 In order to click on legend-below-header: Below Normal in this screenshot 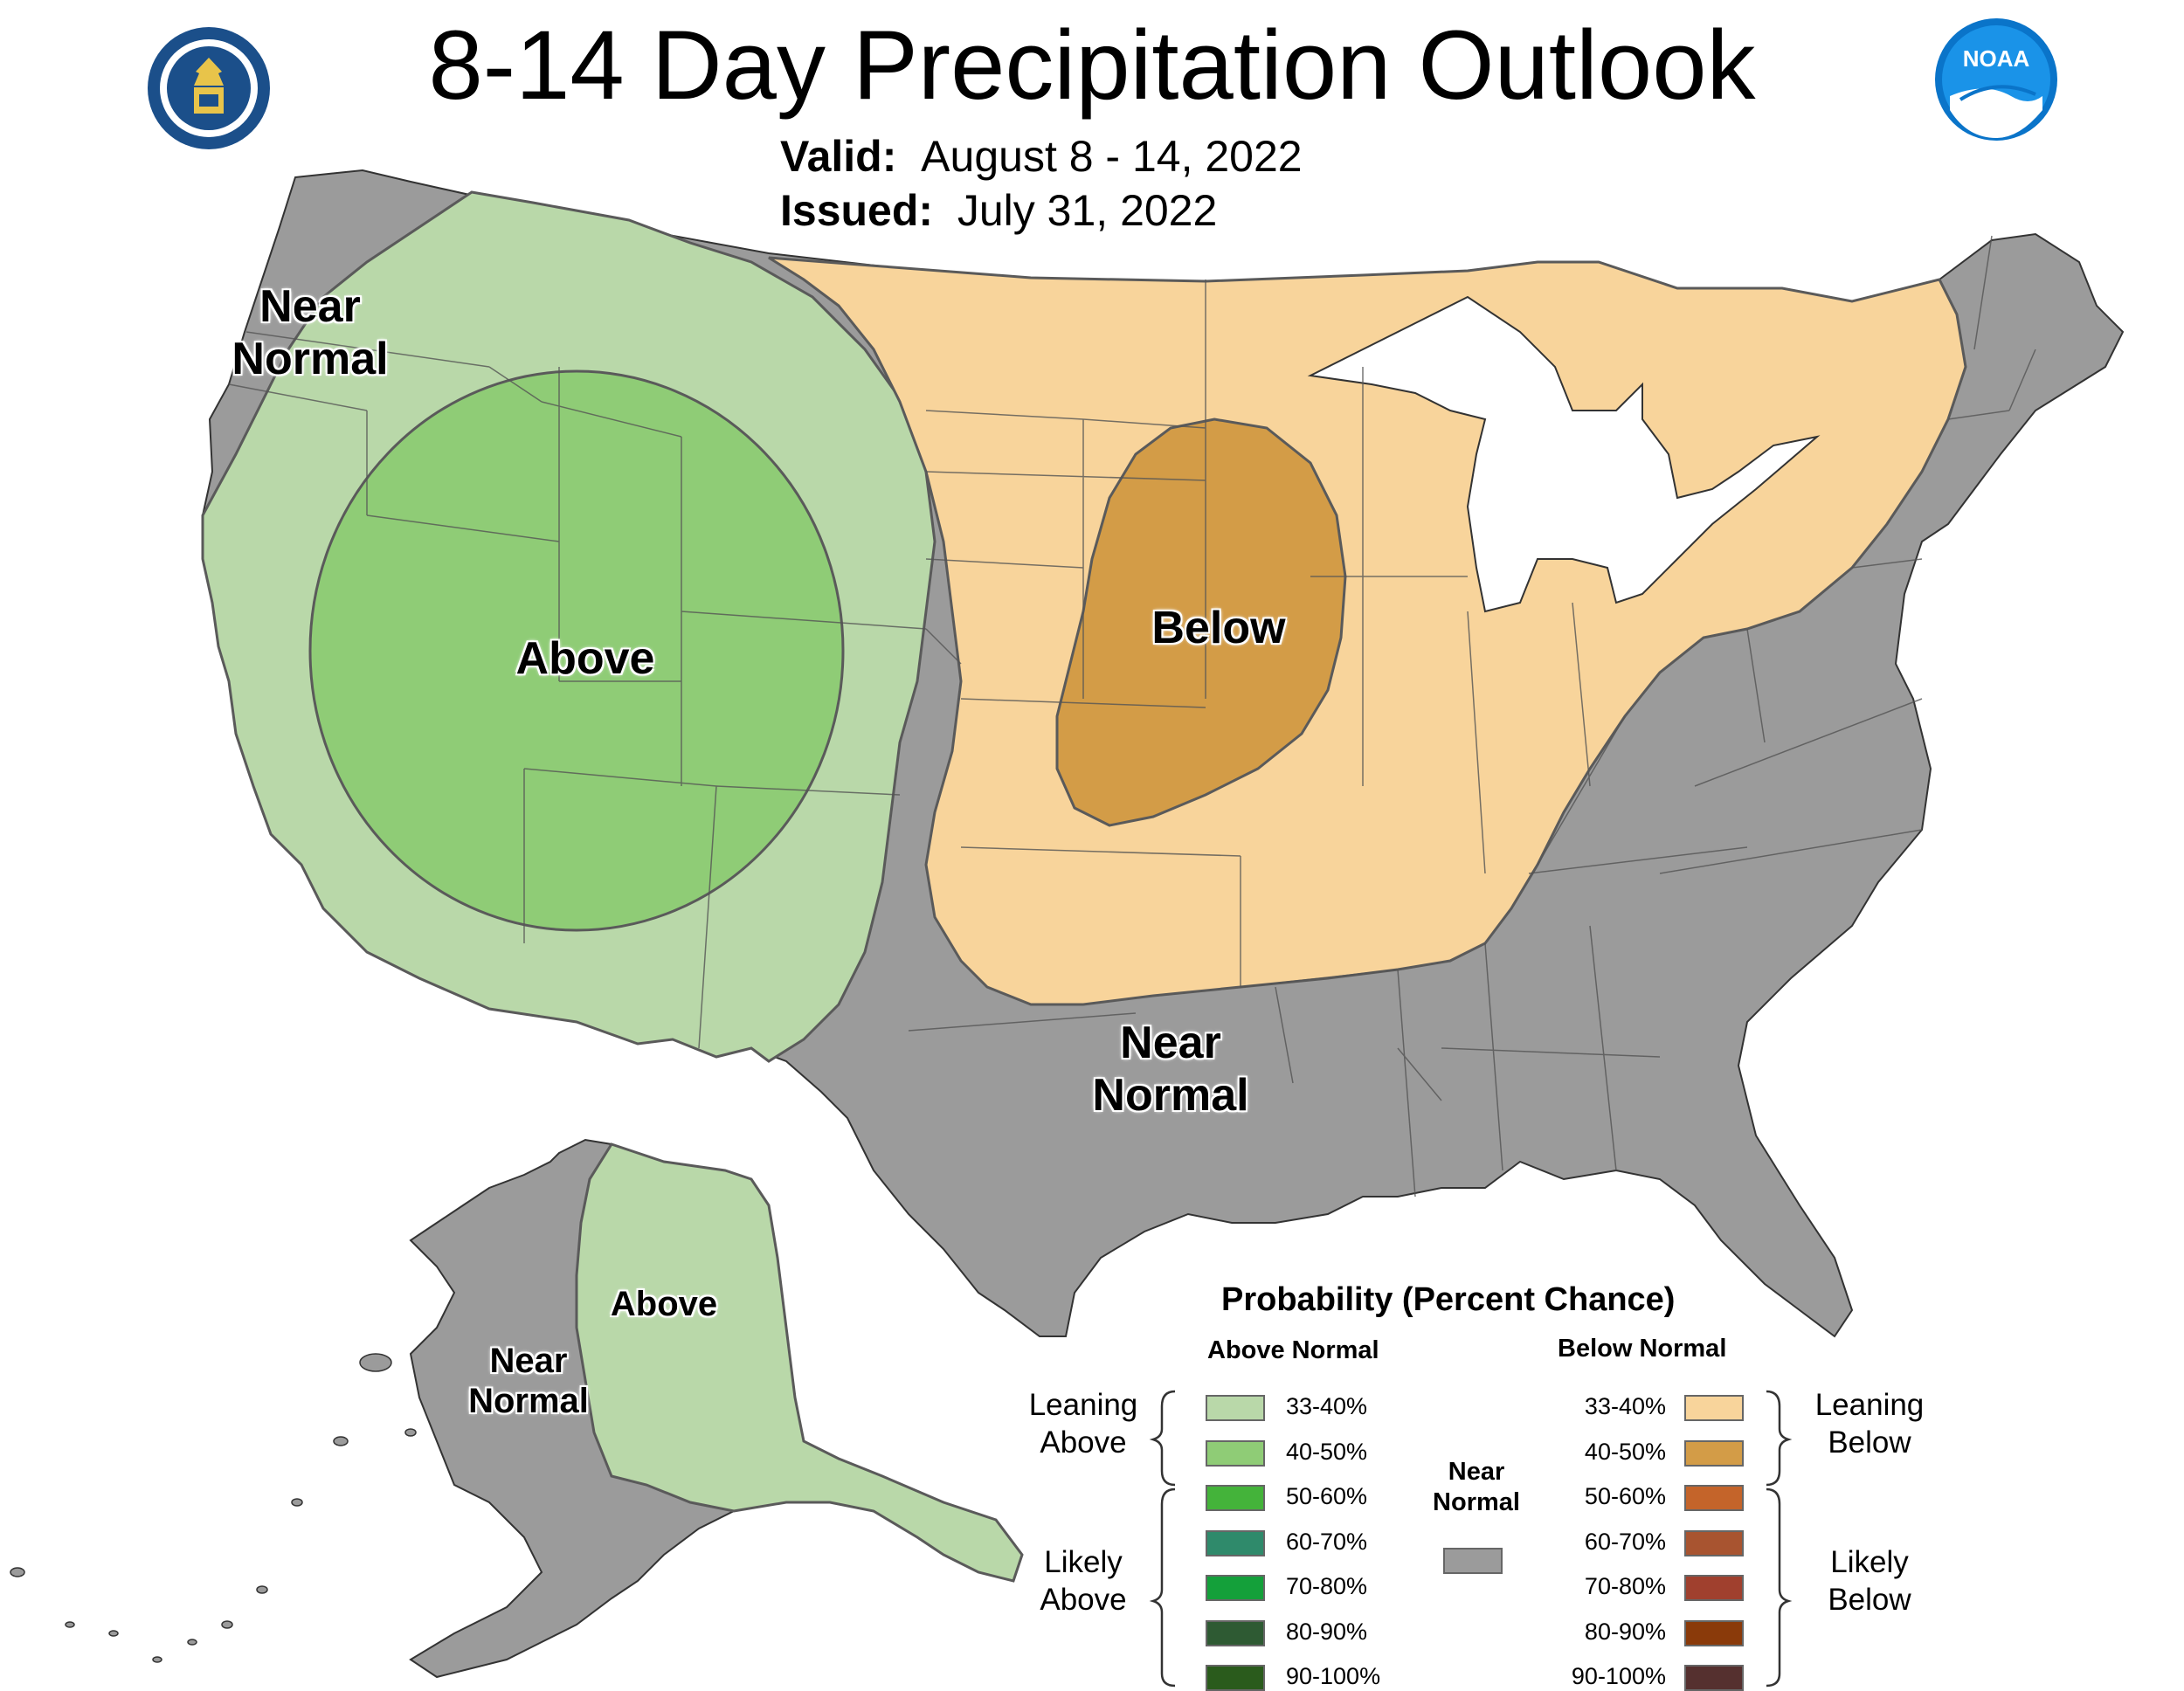, I will do `click(1642, 1349)`.